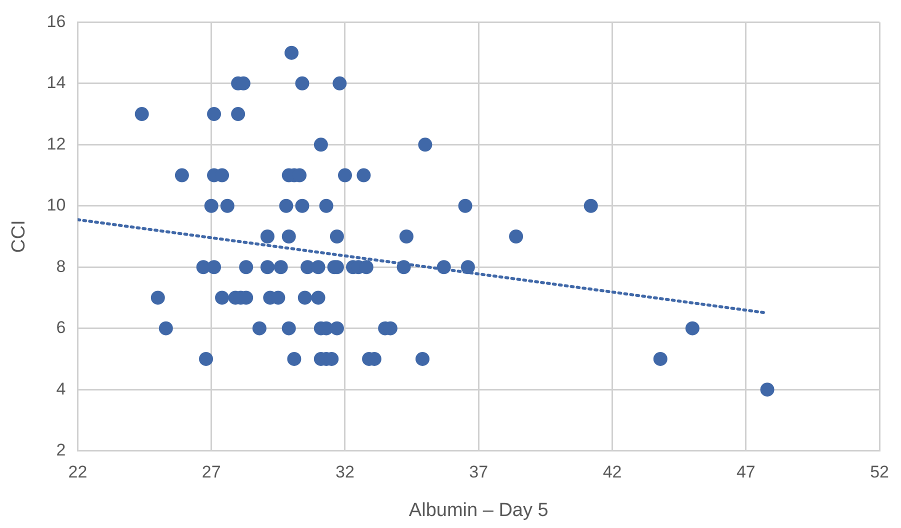  Describe the element at coordinates (56, 205) in the screenshot. I see `y-tick-label: 10` at that location.